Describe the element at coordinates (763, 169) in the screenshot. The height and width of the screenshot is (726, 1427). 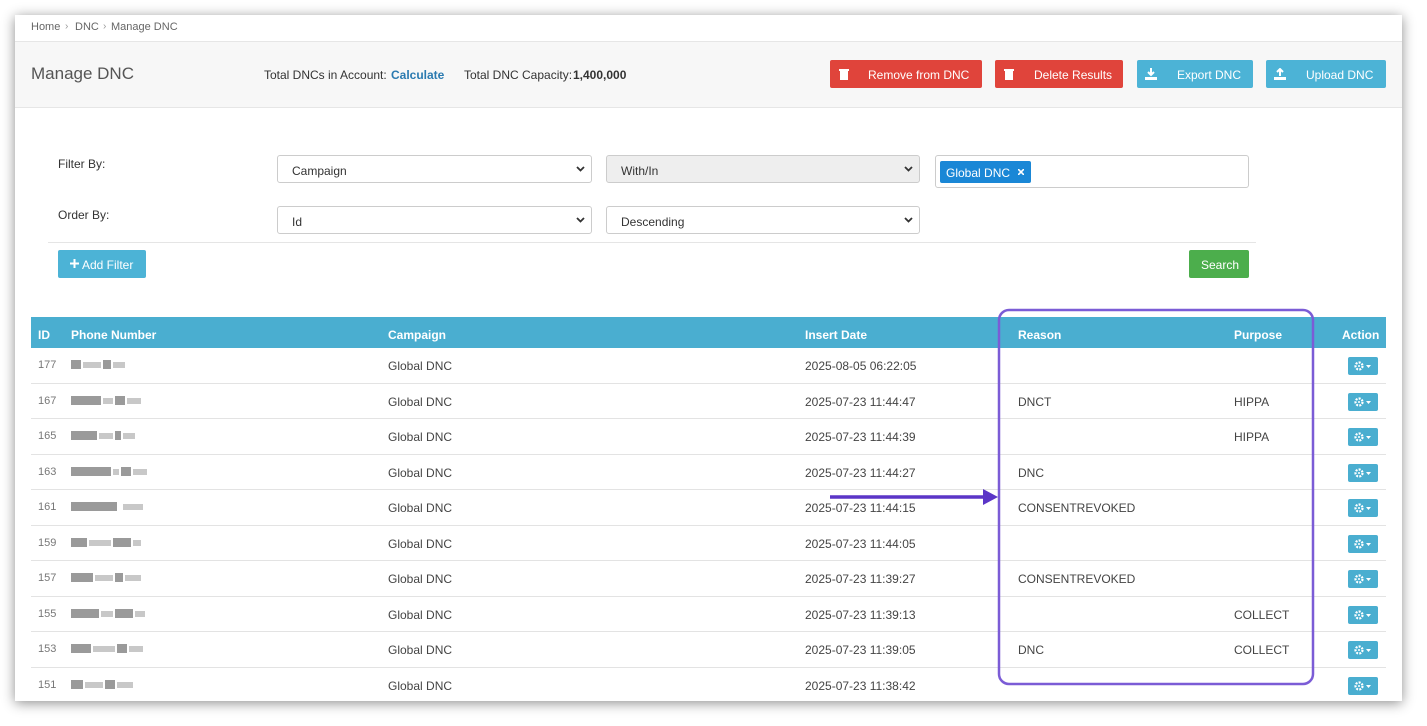
I see `filter-operator-select: With/In` at that location.